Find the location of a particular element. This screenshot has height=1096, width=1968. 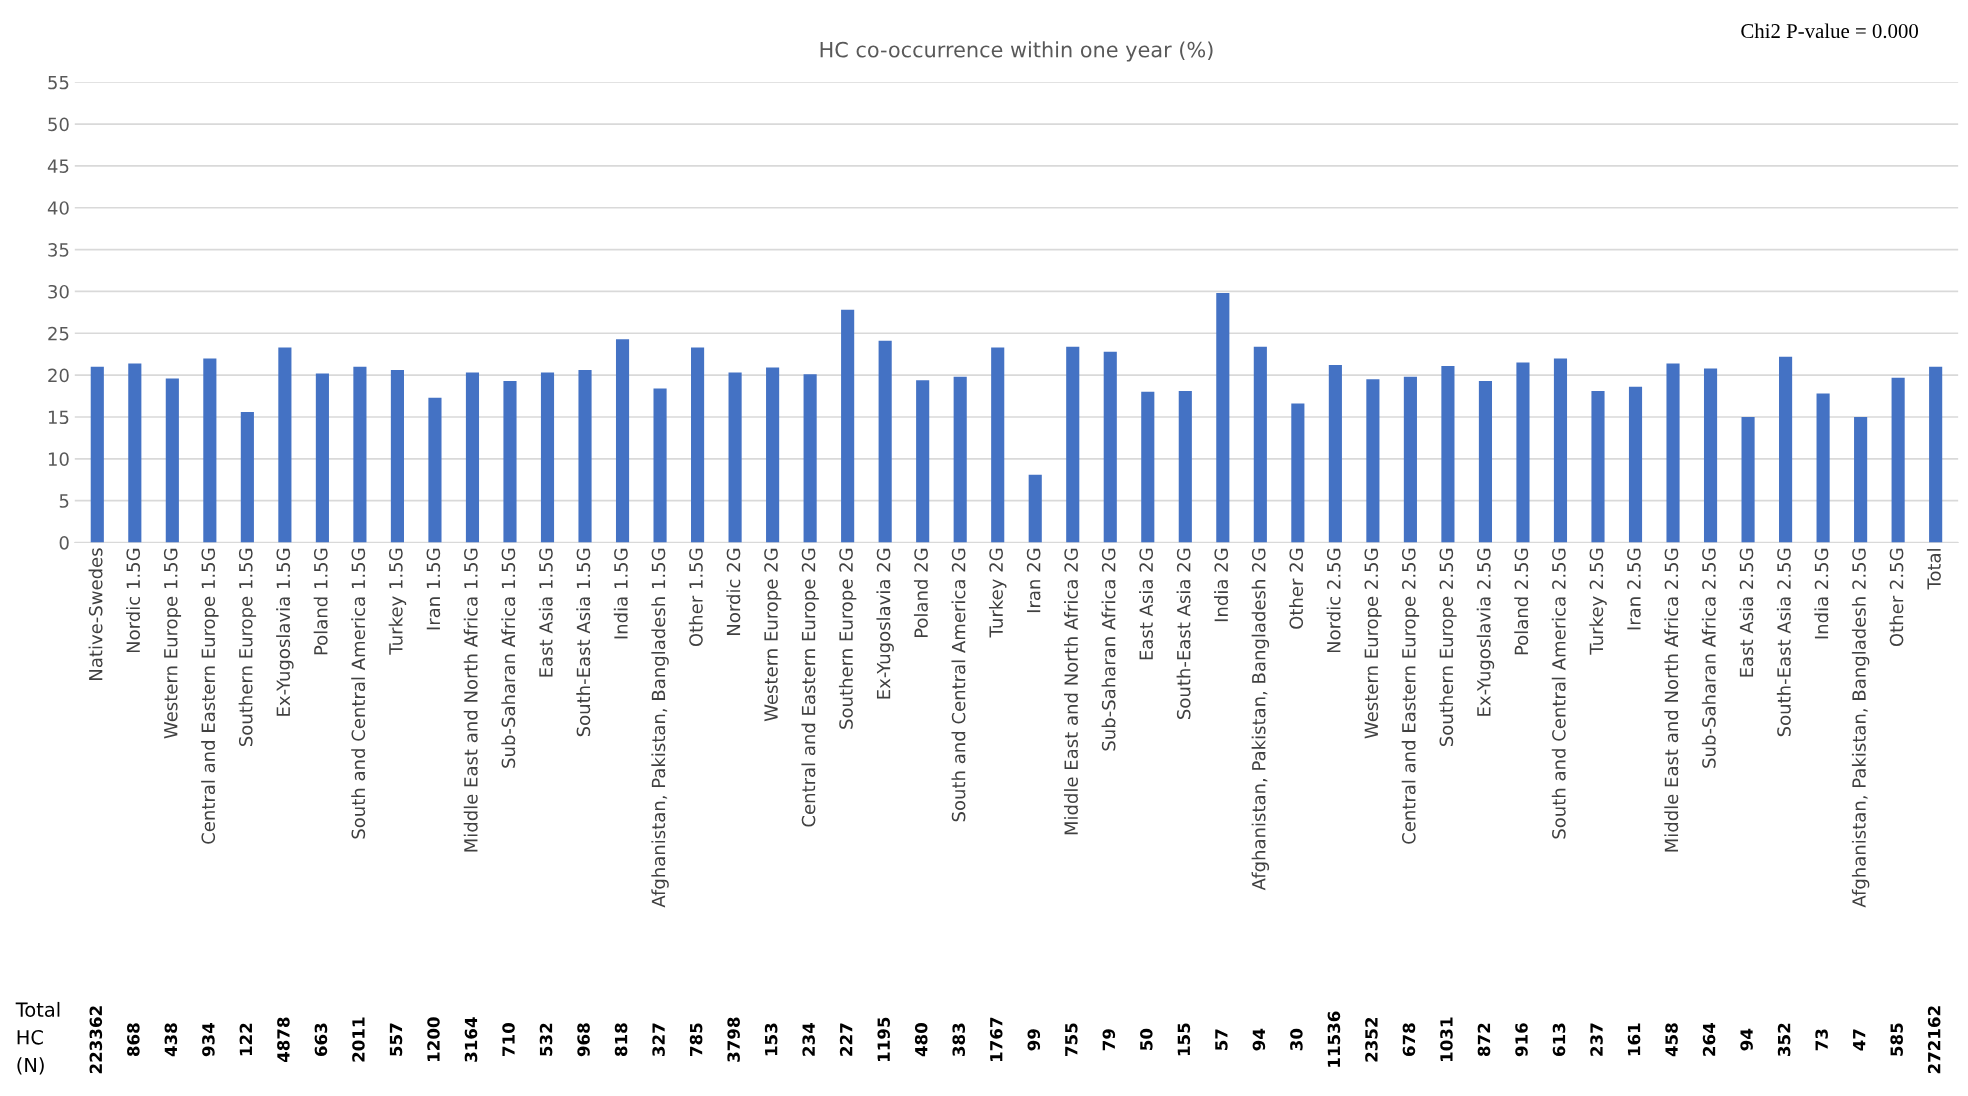

y-tick-label: 0 is located at coordinates (64, 542).